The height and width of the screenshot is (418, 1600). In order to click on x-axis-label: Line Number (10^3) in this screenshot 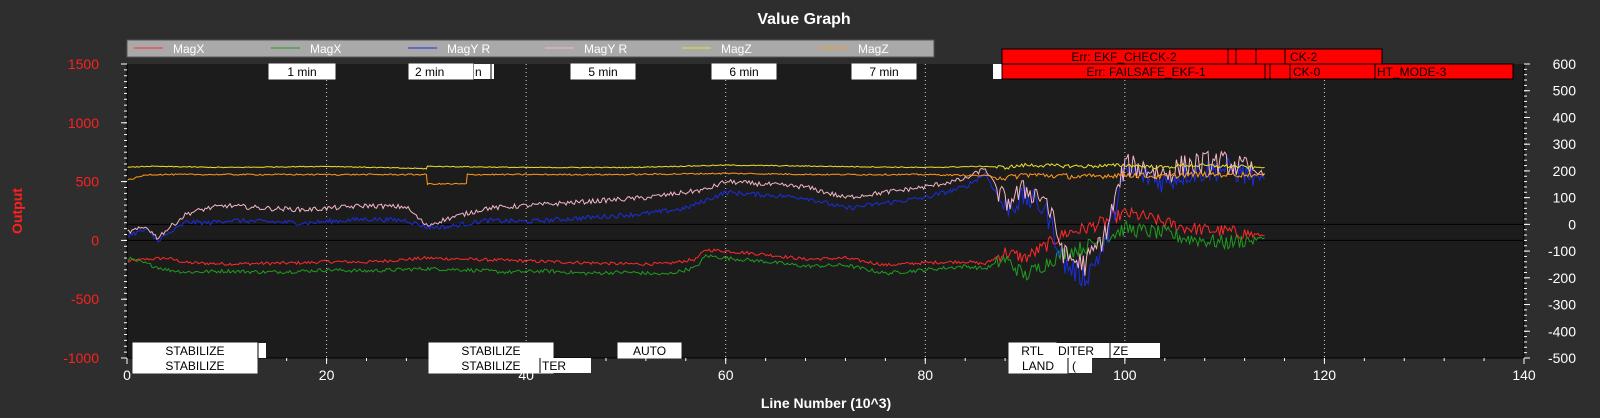, I will do `click(826, 403)`.